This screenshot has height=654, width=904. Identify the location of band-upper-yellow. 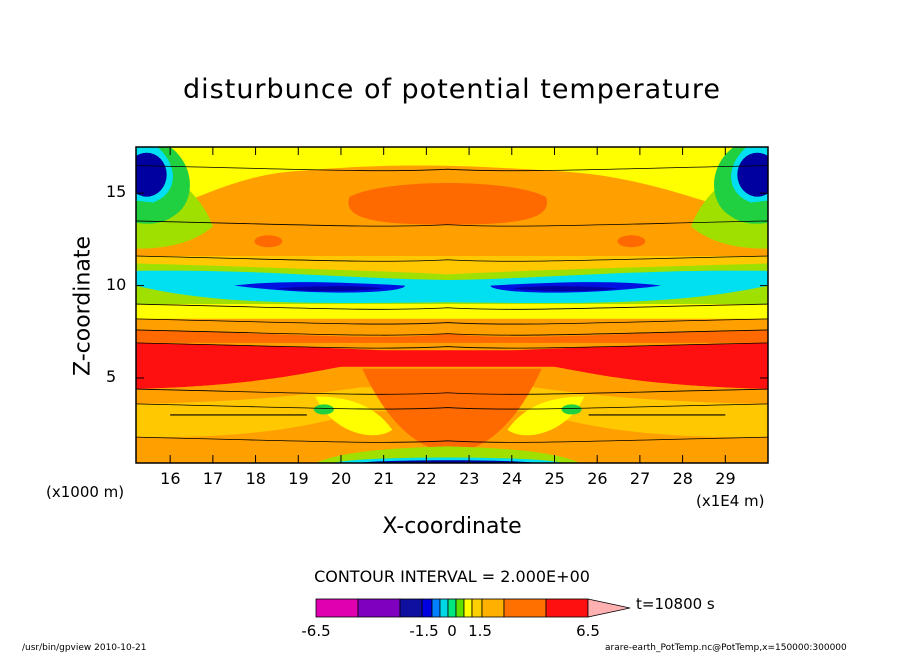
(452, 184).